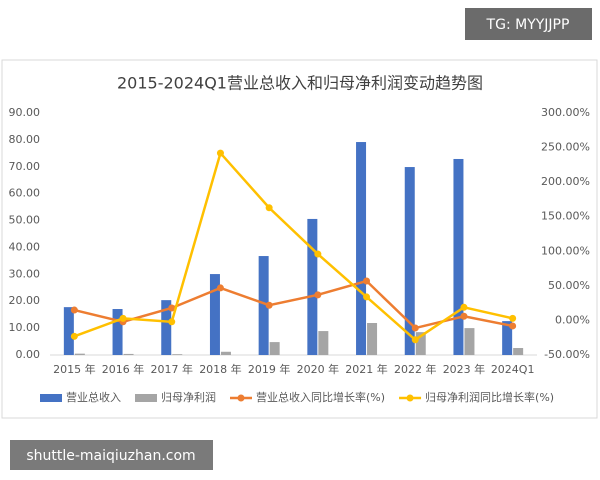  Describe the element at coordinates (565, 250) in the screenshot. I see `y2-tick-label: 100.00%` at that location.